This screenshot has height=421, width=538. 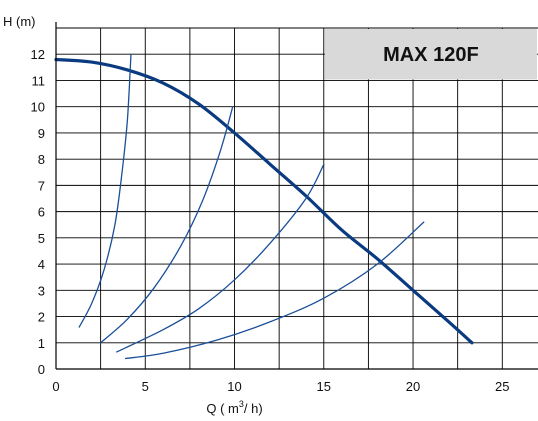 I want to click on y-tick-label: 10, so click(x=38, y=107).